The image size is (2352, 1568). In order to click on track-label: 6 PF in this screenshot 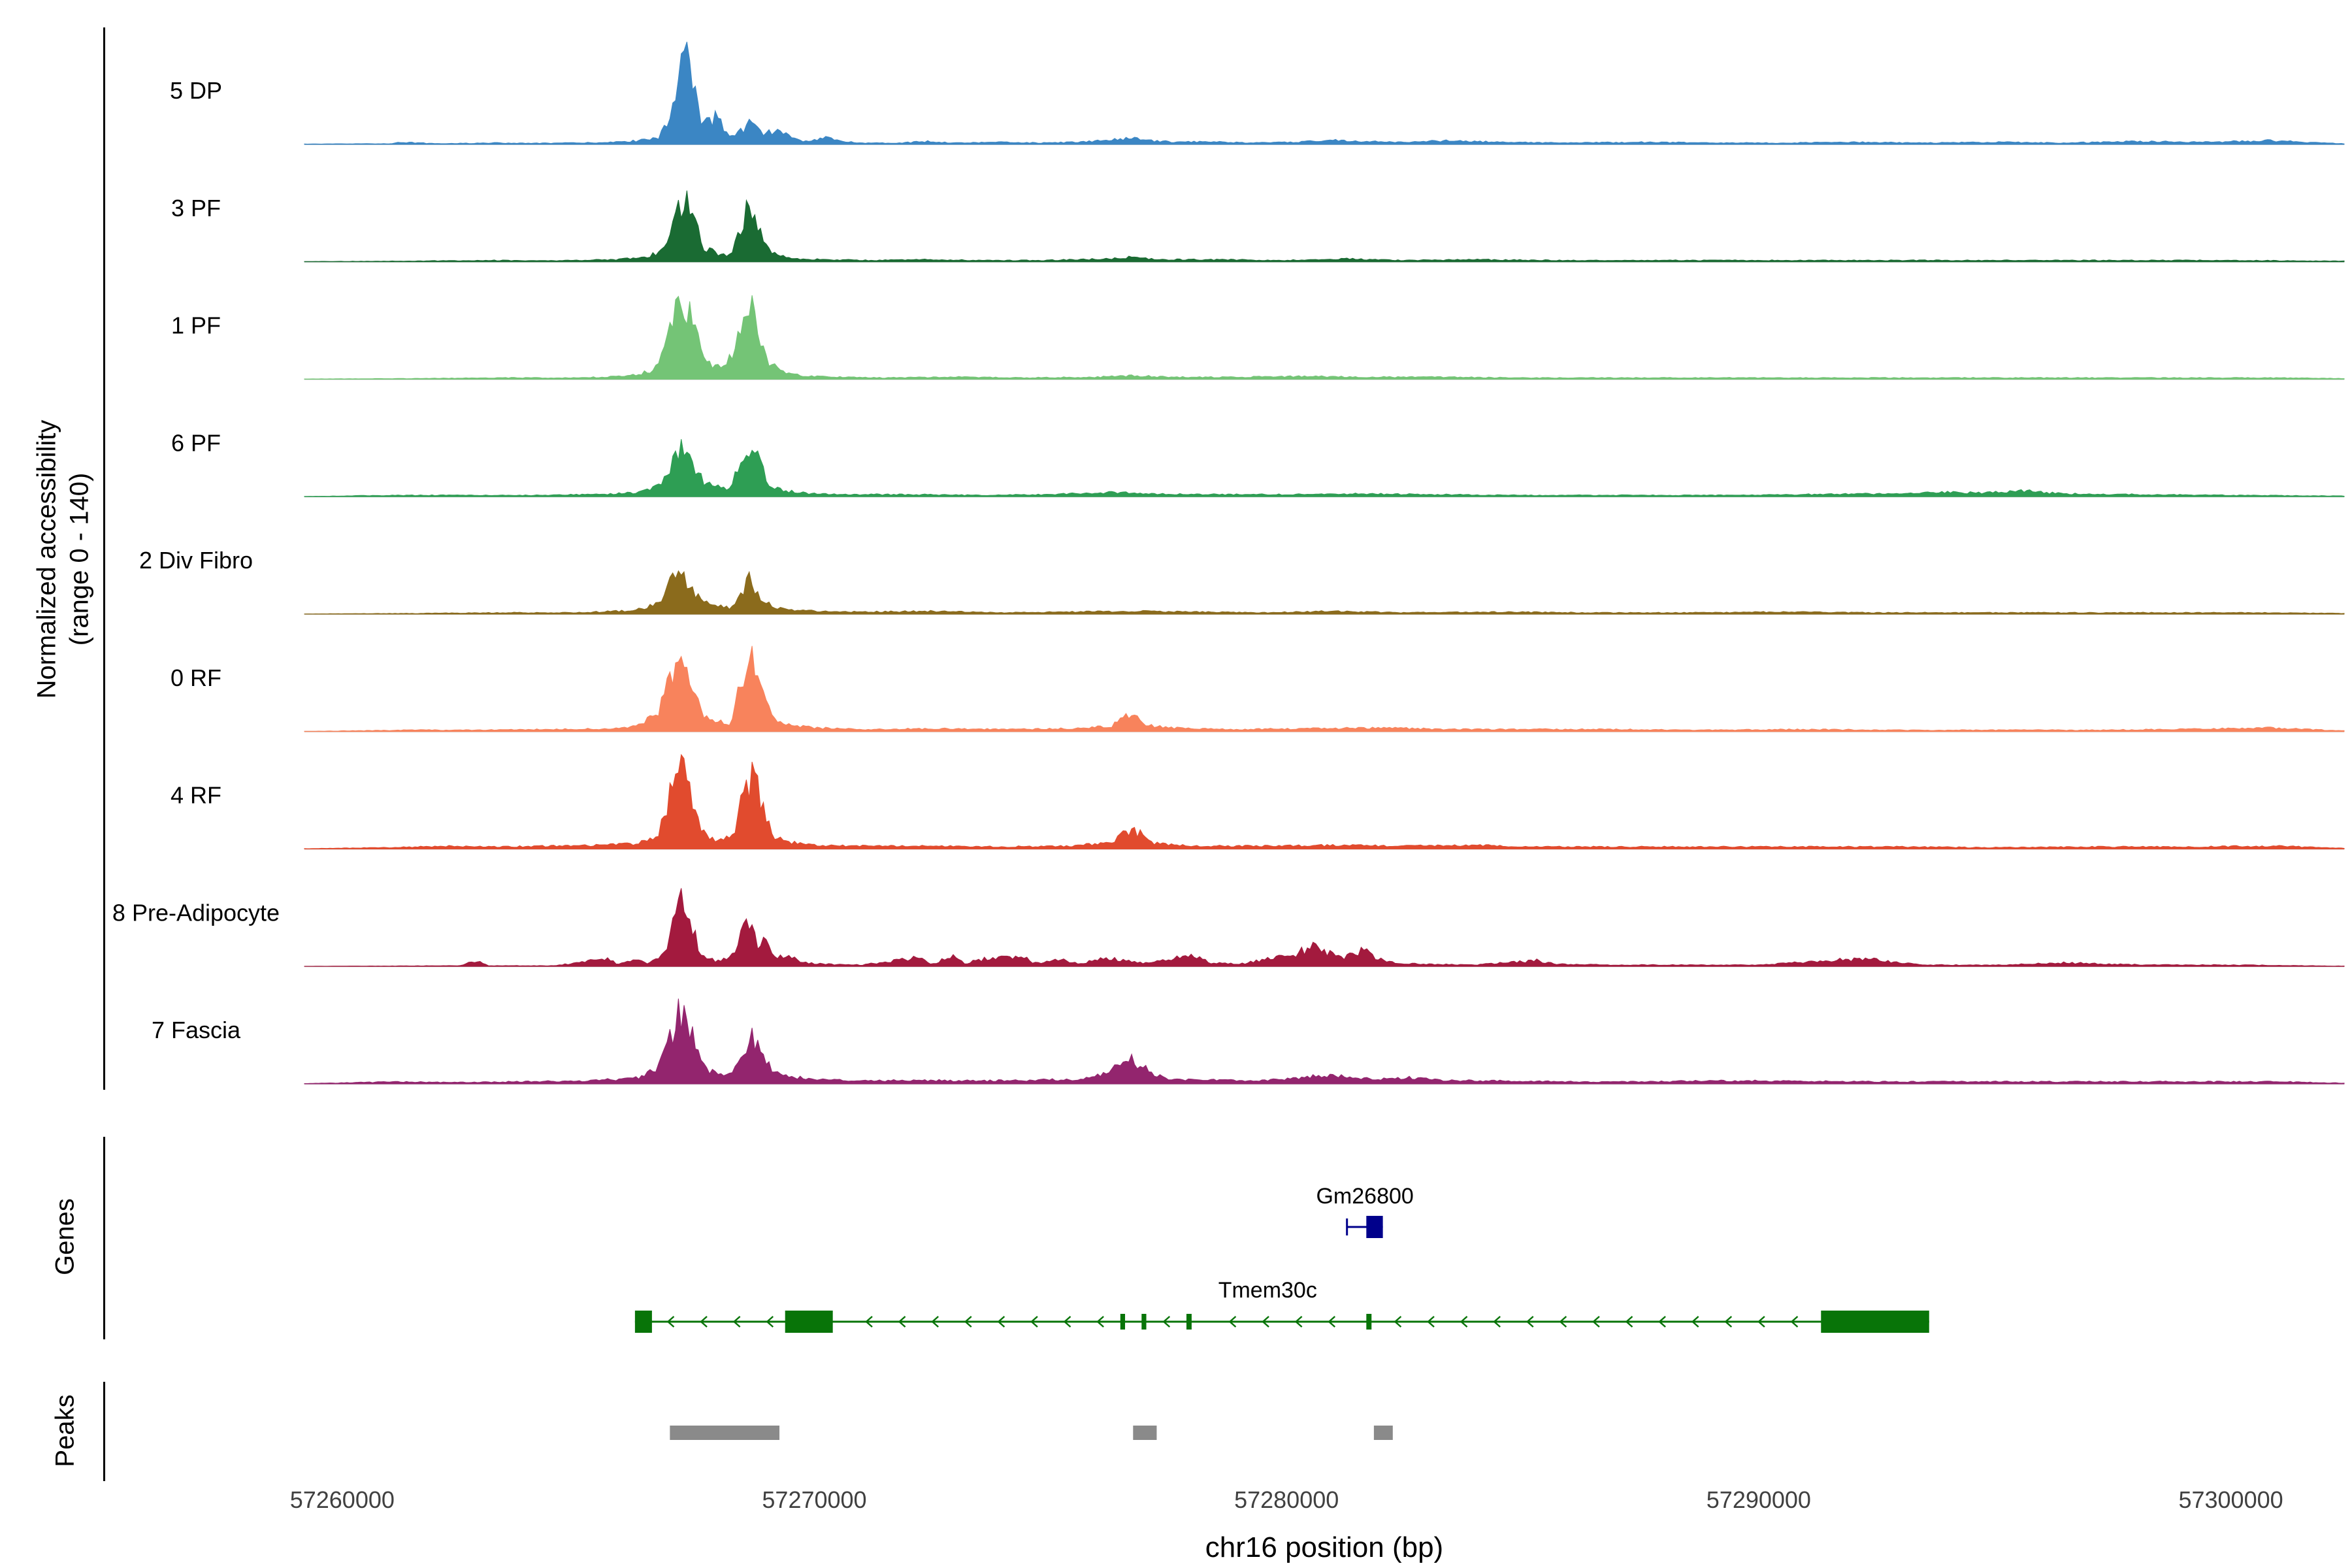, I will do `click(196, 442)`.